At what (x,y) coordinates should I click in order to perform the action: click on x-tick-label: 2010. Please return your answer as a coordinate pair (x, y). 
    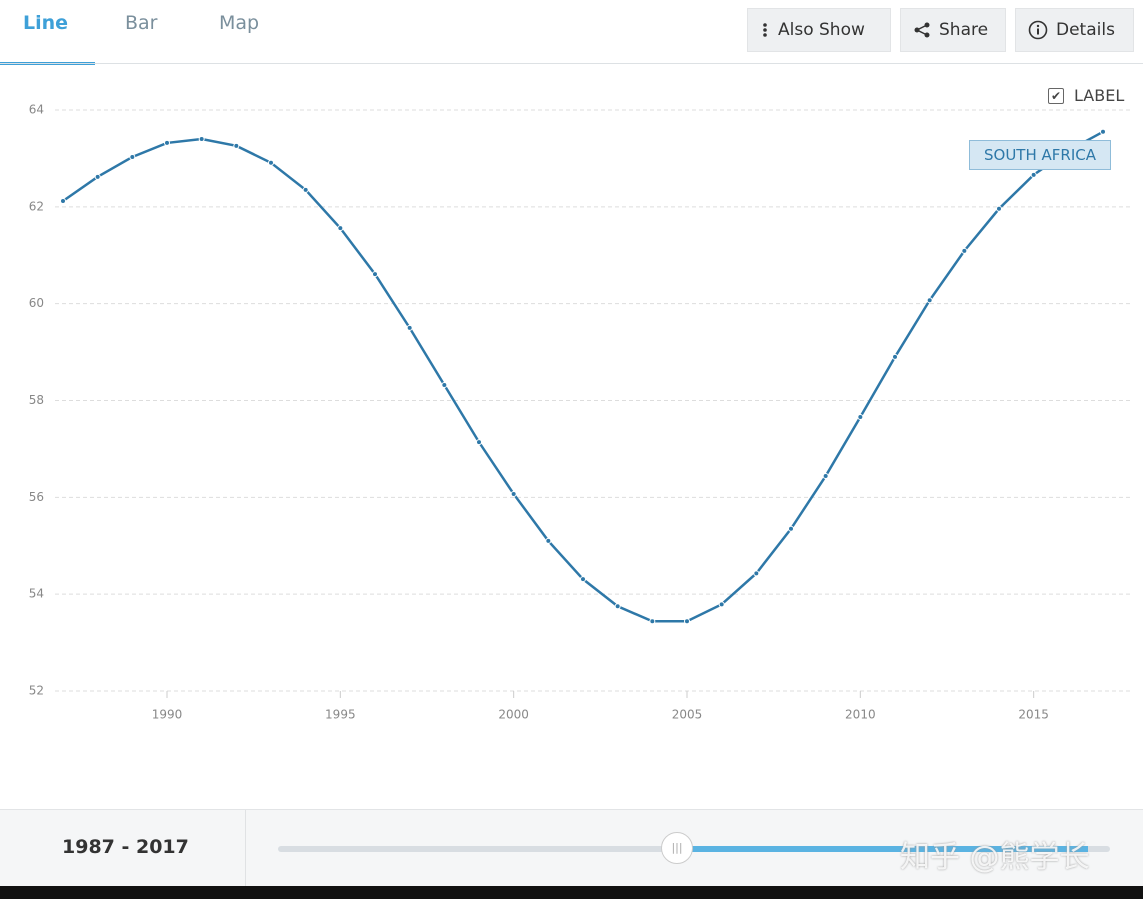
    Looking at the image, I should click on (860, 715).